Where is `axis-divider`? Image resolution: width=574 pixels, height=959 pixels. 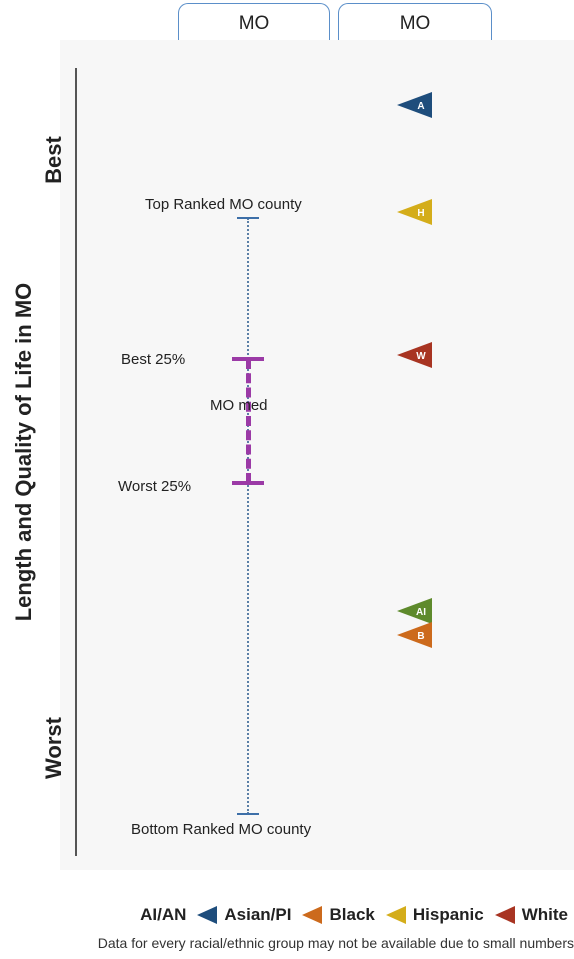 axis-divider is located at coordinates (76, 462).